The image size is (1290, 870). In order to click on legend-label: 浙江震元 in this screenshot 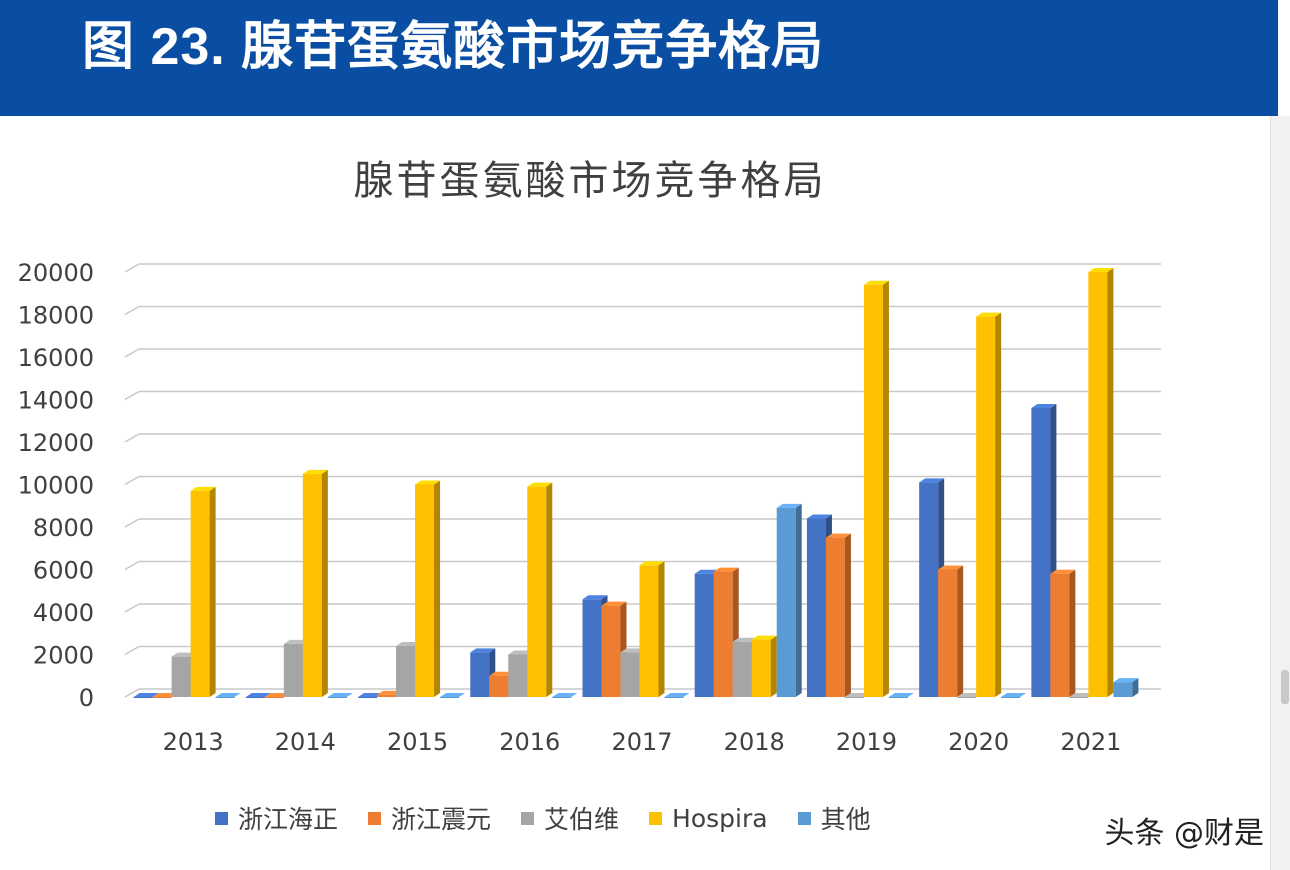, I will do `click(441, 819)`.